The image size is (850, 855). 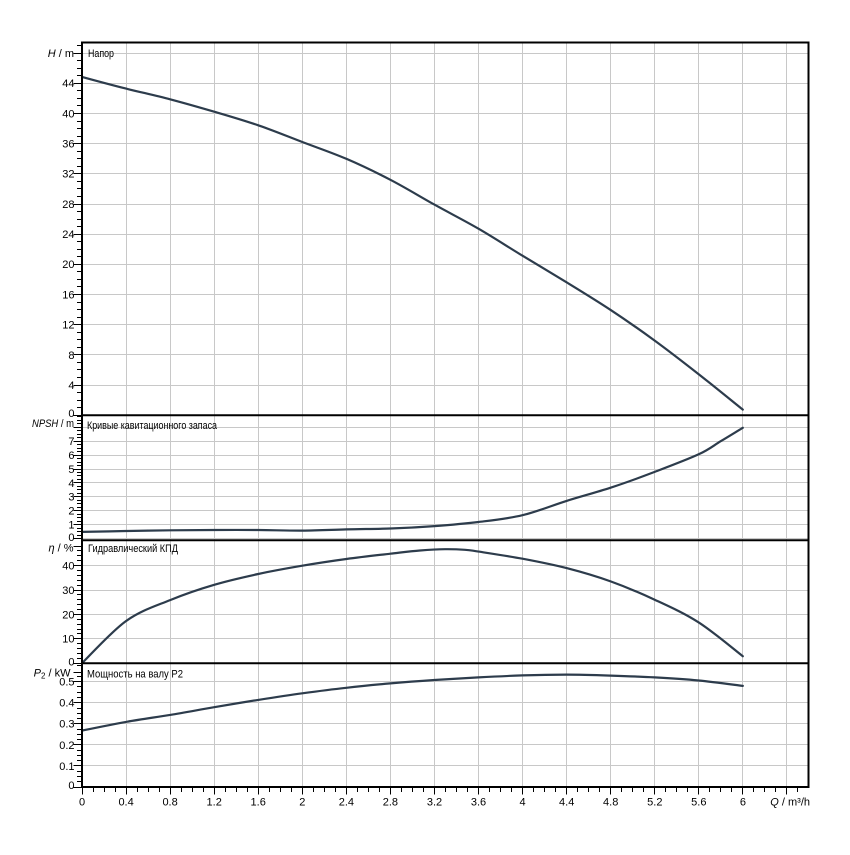 I want to click on svg-text: Кривые кавитационного запаса, so click(x=152, y=426).